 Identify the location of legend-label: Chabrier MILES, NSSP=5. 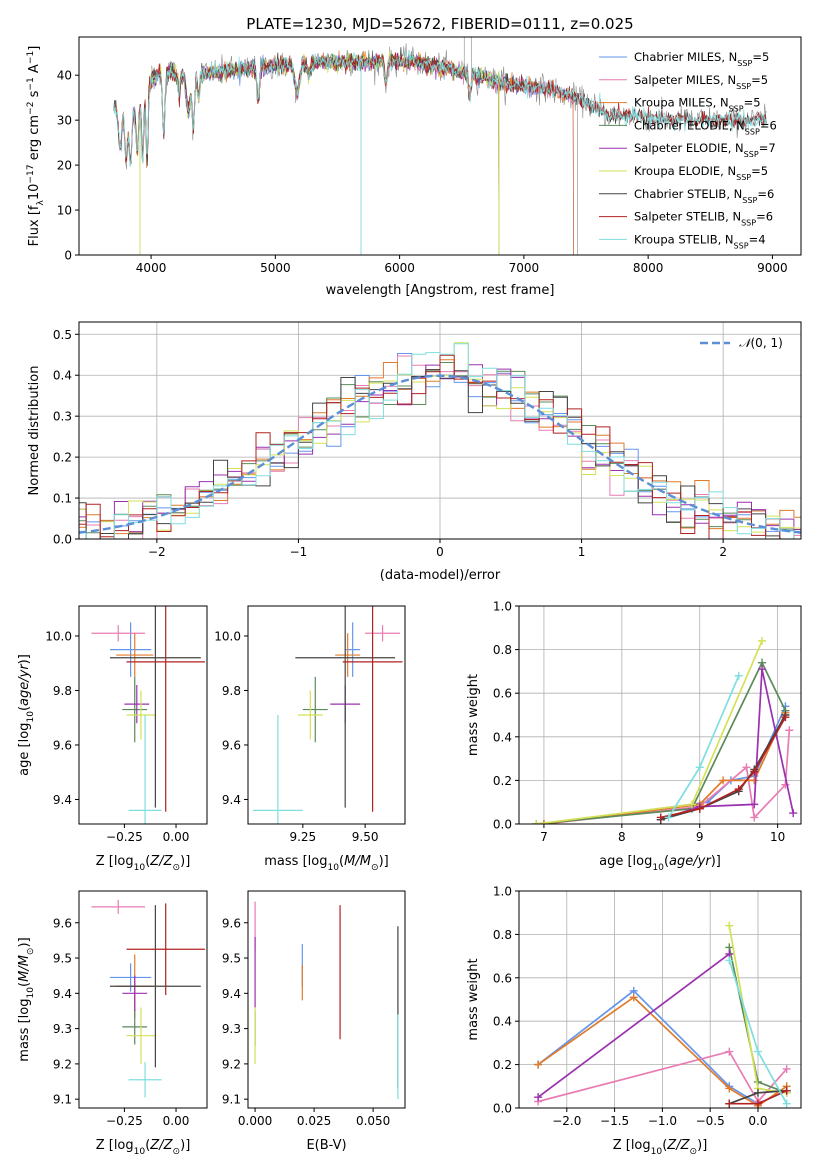
(701, 59).